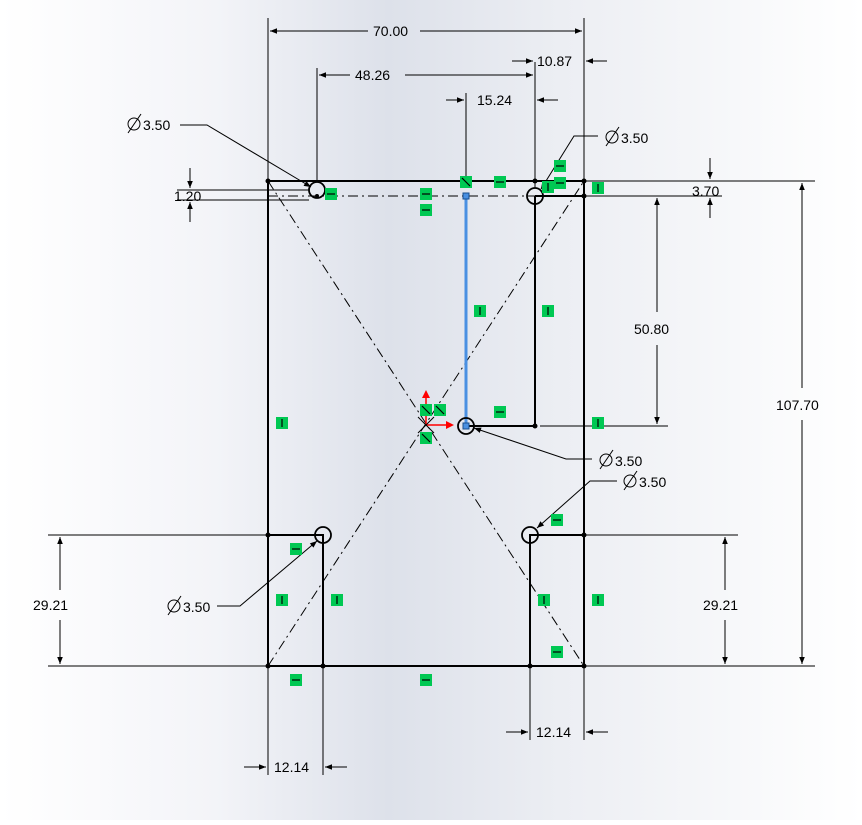 The image size is (862, 825). I want to click on callout-top-left-label: 3.50, so click(156, 125).